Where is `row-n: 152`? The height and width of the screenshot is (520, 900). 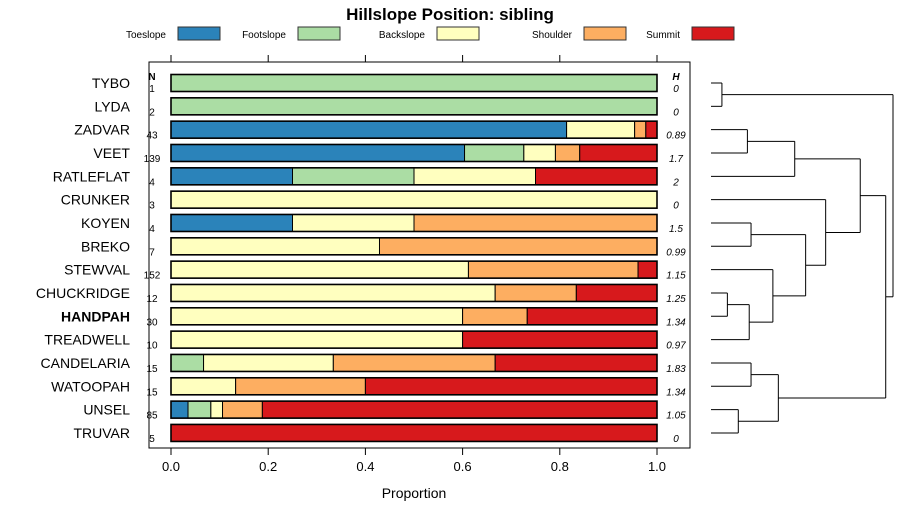 row-n: 152 is located at coordinates (152, 276).